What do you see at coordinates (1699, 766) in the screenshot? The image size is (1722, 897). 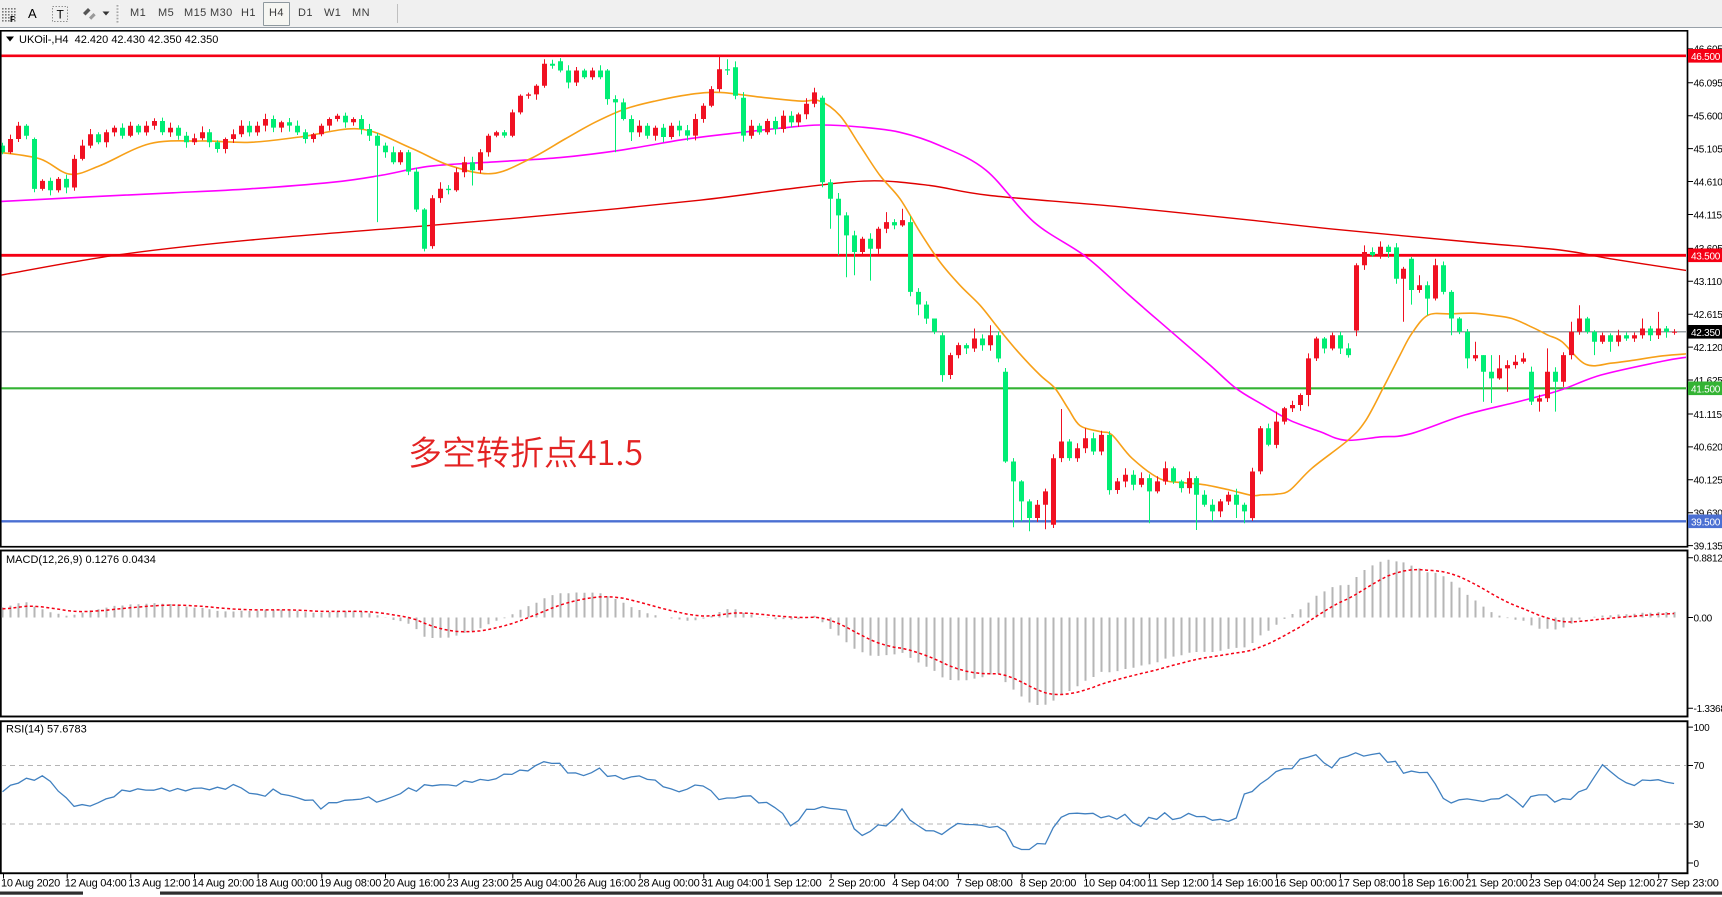 I see `svg-text: 70` at bounding box center [1699, 766].